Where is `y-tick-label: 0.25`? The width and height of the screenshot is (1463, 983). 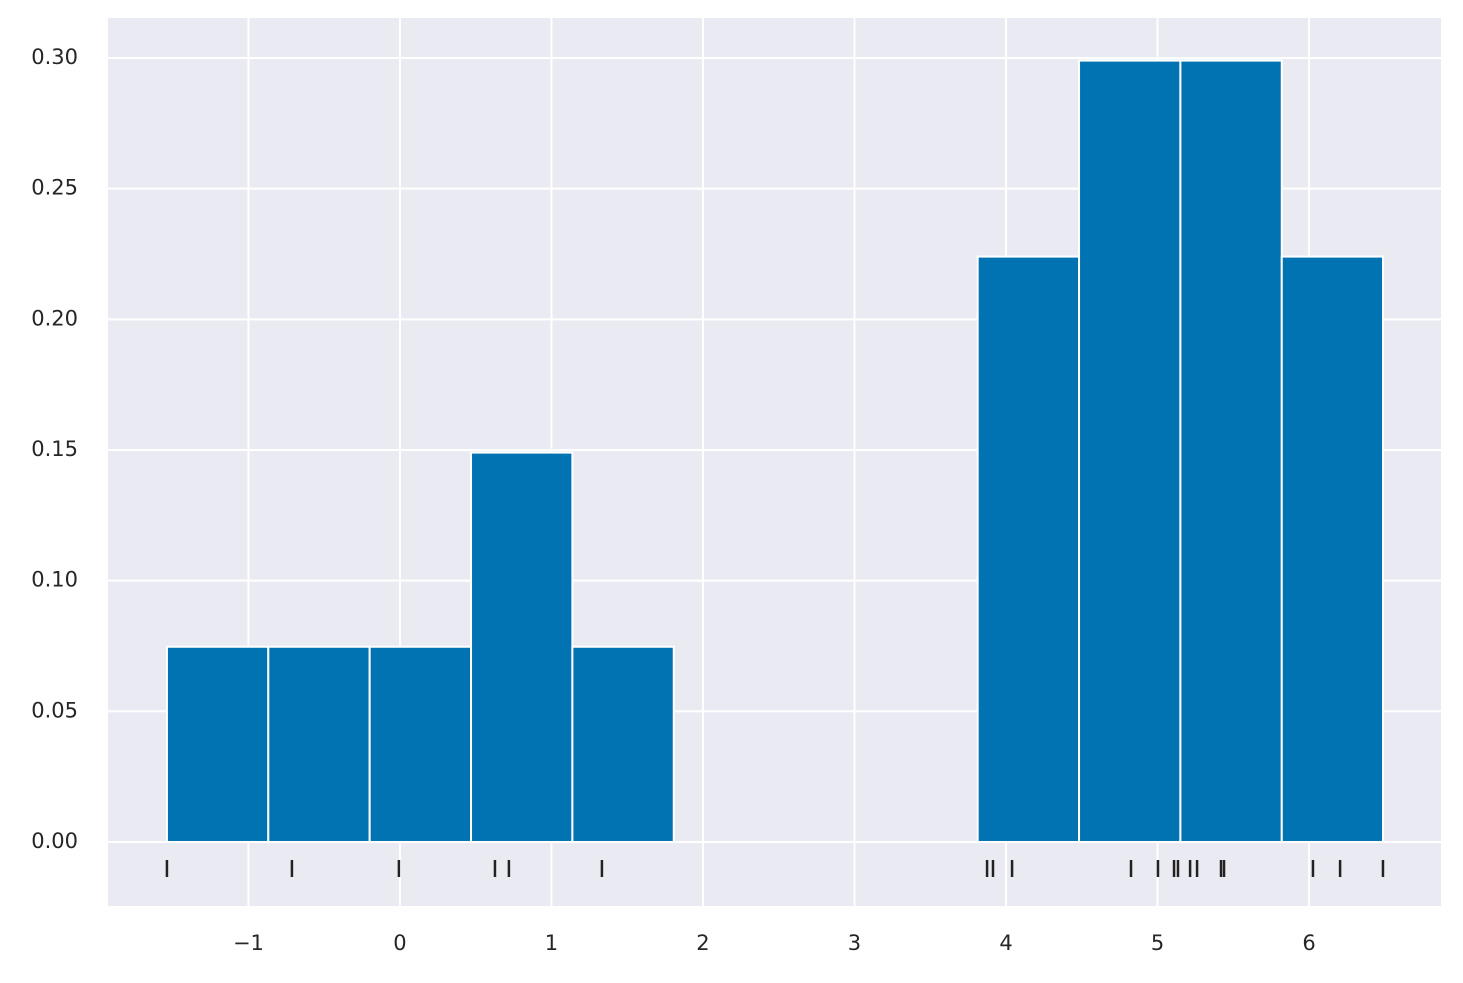 y-tick-label: 0.25 is located at coordinates (54, 188).